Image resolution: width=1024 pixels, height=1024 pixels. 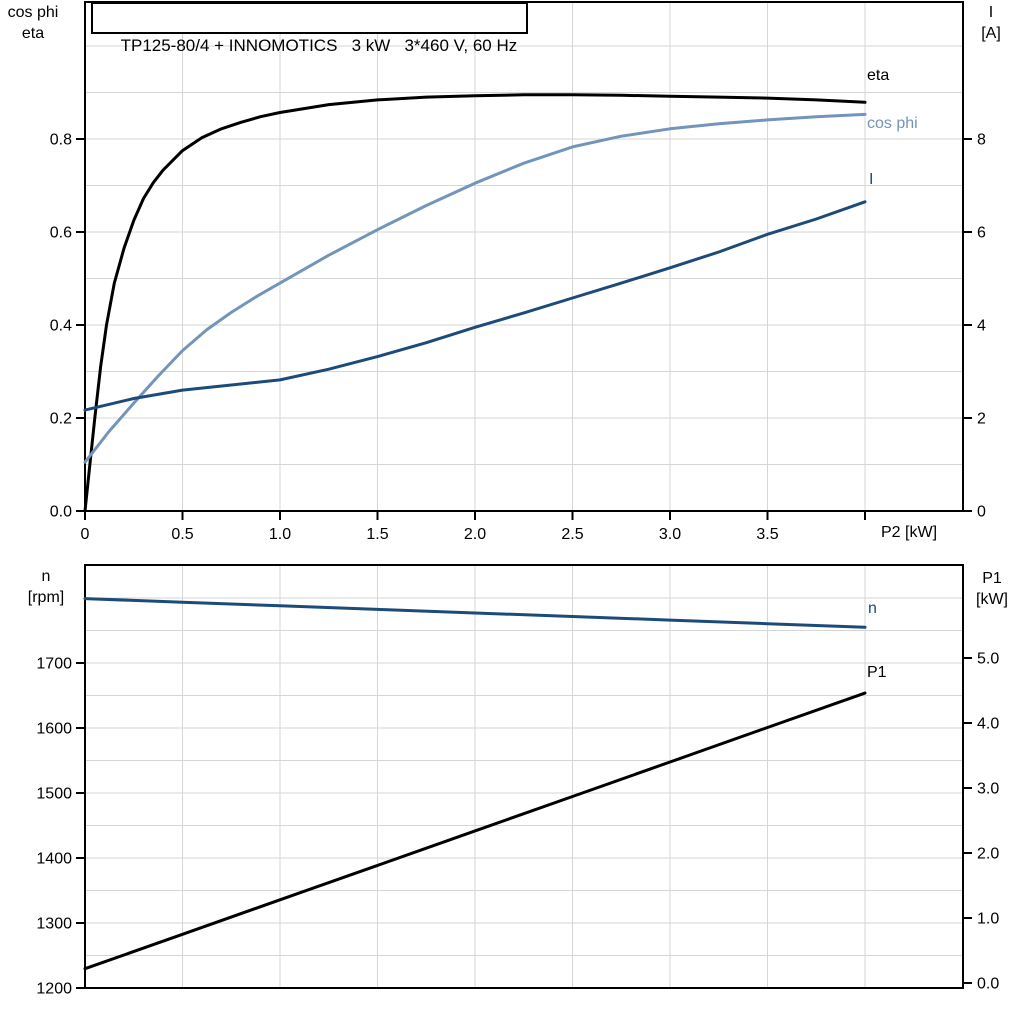 What do you see at coordinates (46, 587) in the screenshot?
I see `bottom-left-axis-label: n [rpm]` at bounding box center [46, 587].